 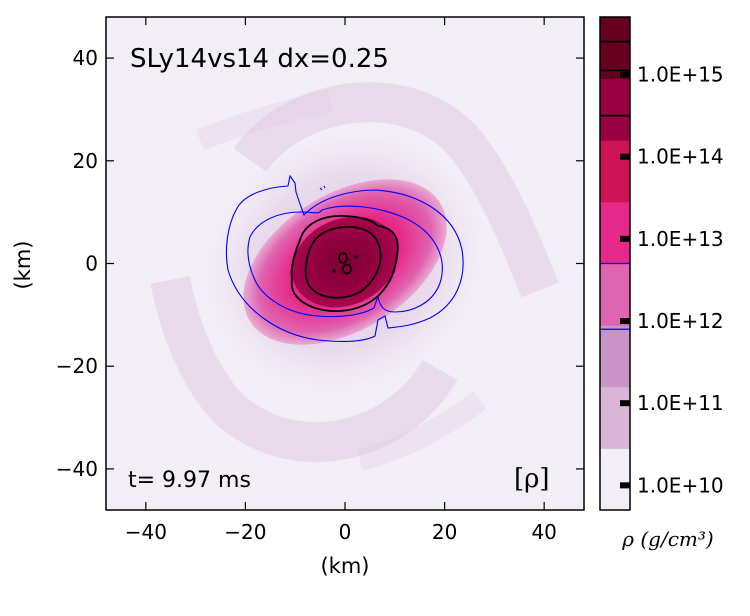 What do you see at coordinates (85, 161) in the screenshot?
I see `y-tick-label: 20` at bounding box center [85, 161].